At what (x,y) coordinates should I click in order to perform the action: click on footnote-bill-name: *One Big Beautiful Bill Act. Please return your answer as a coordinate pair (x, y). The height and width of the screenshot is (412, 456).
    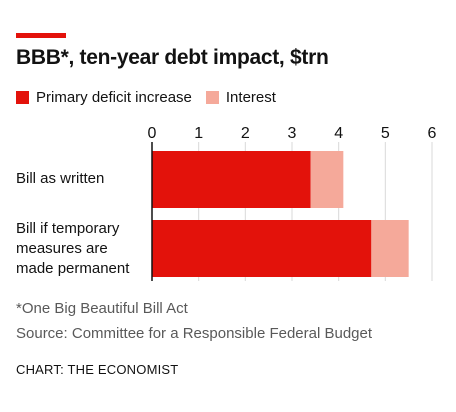
    Looking at the image, I should click on (102, 308).